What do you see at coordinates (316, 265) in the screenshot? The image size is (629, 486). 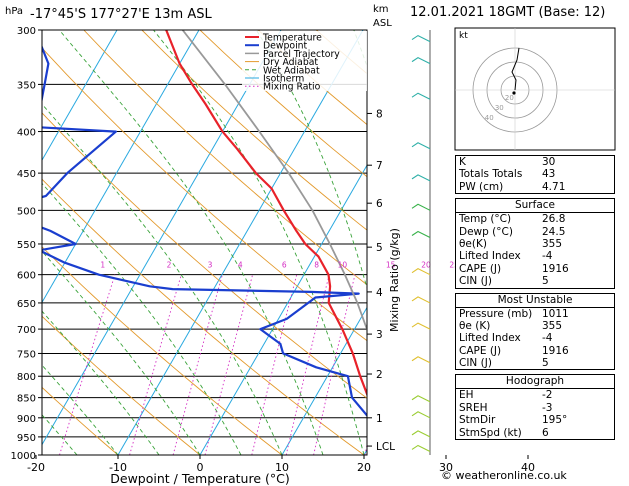 I see `mixing-ratio-label: 8` at bounding box center [316, 265].